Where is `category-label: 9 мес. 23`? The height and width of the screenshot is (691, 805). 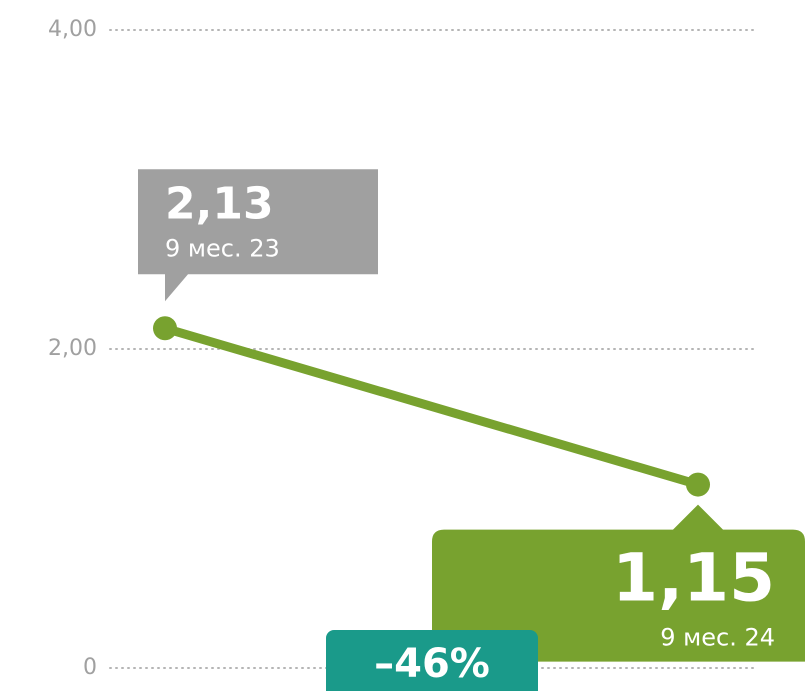
category-label: 9 мес. 23 is located at coordinates (222, 248).